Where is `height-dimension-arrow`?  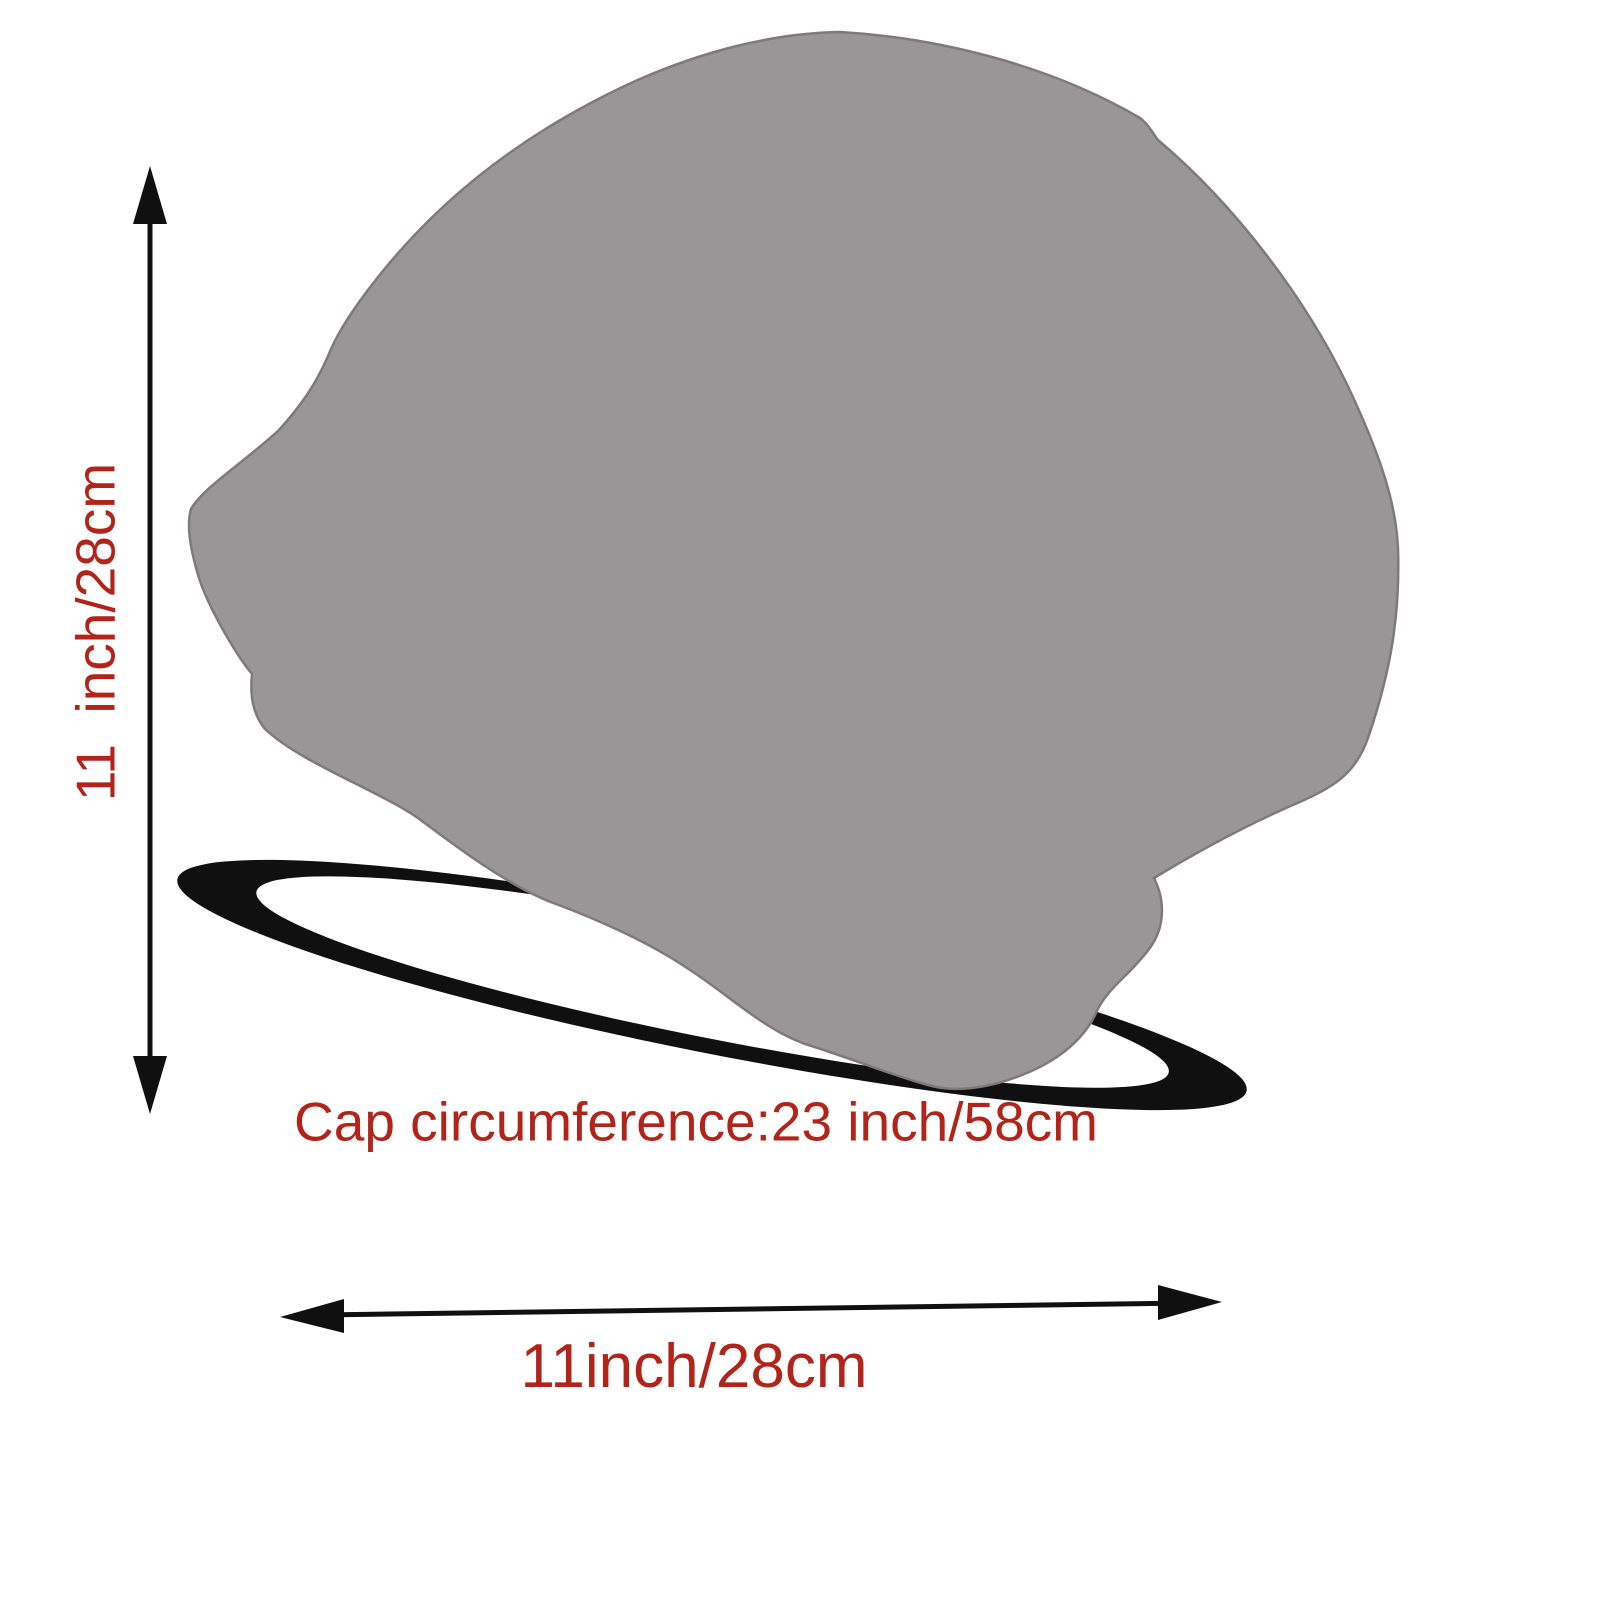 height-dimension-arrow is located at coordinates (150, 640).